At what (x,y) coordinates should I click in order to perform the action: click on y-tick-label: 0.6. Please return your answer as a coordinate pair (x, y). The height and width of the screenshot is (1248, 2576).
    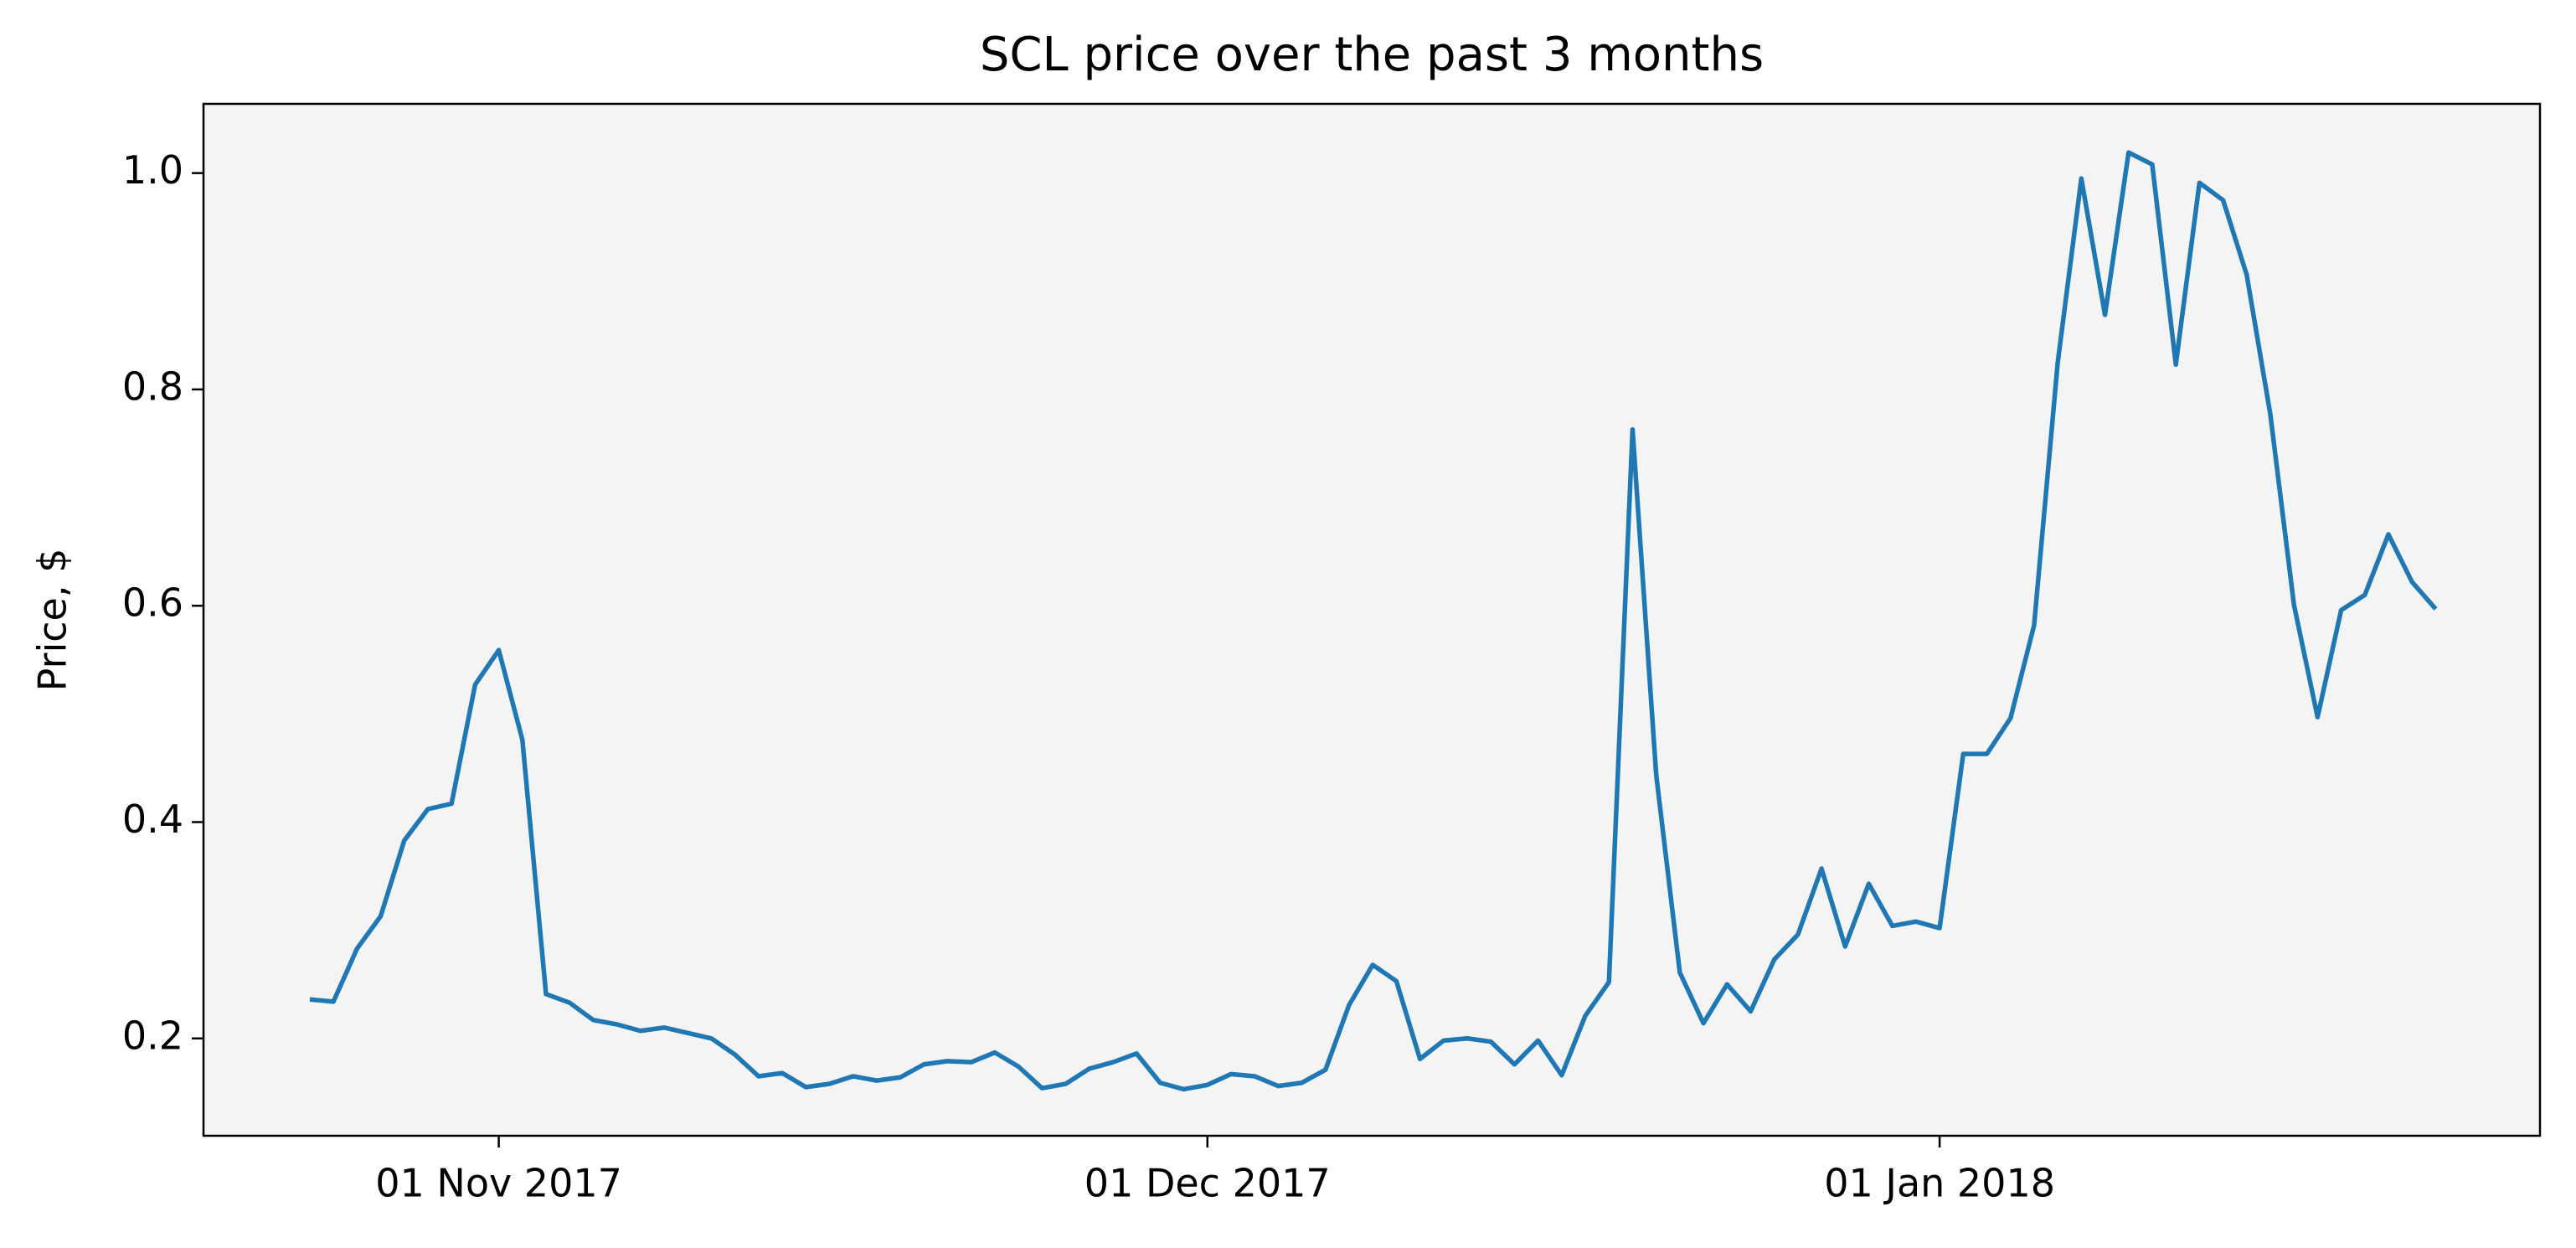
    Looking at the image, I should click on (152, 603).